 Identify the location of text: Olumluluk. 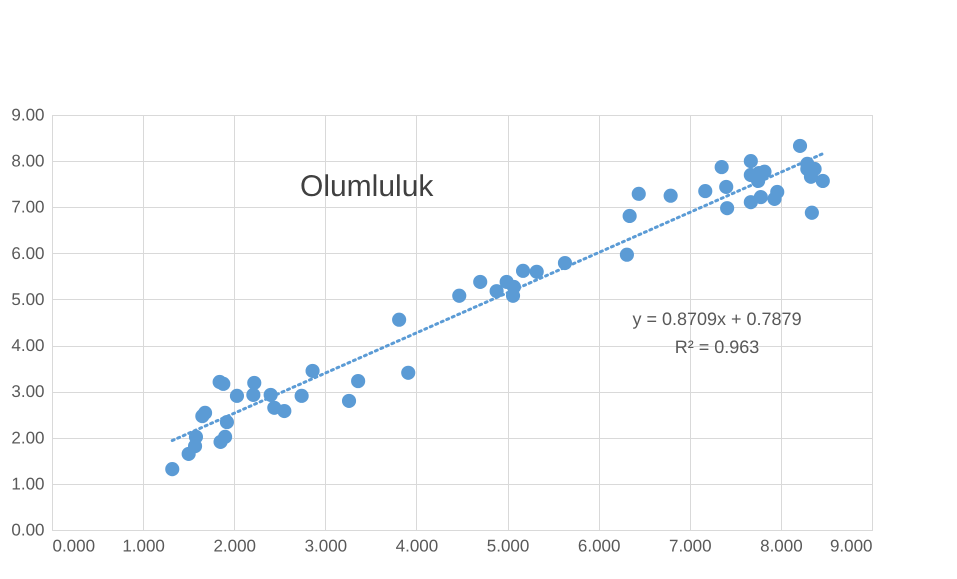
(367, 186).